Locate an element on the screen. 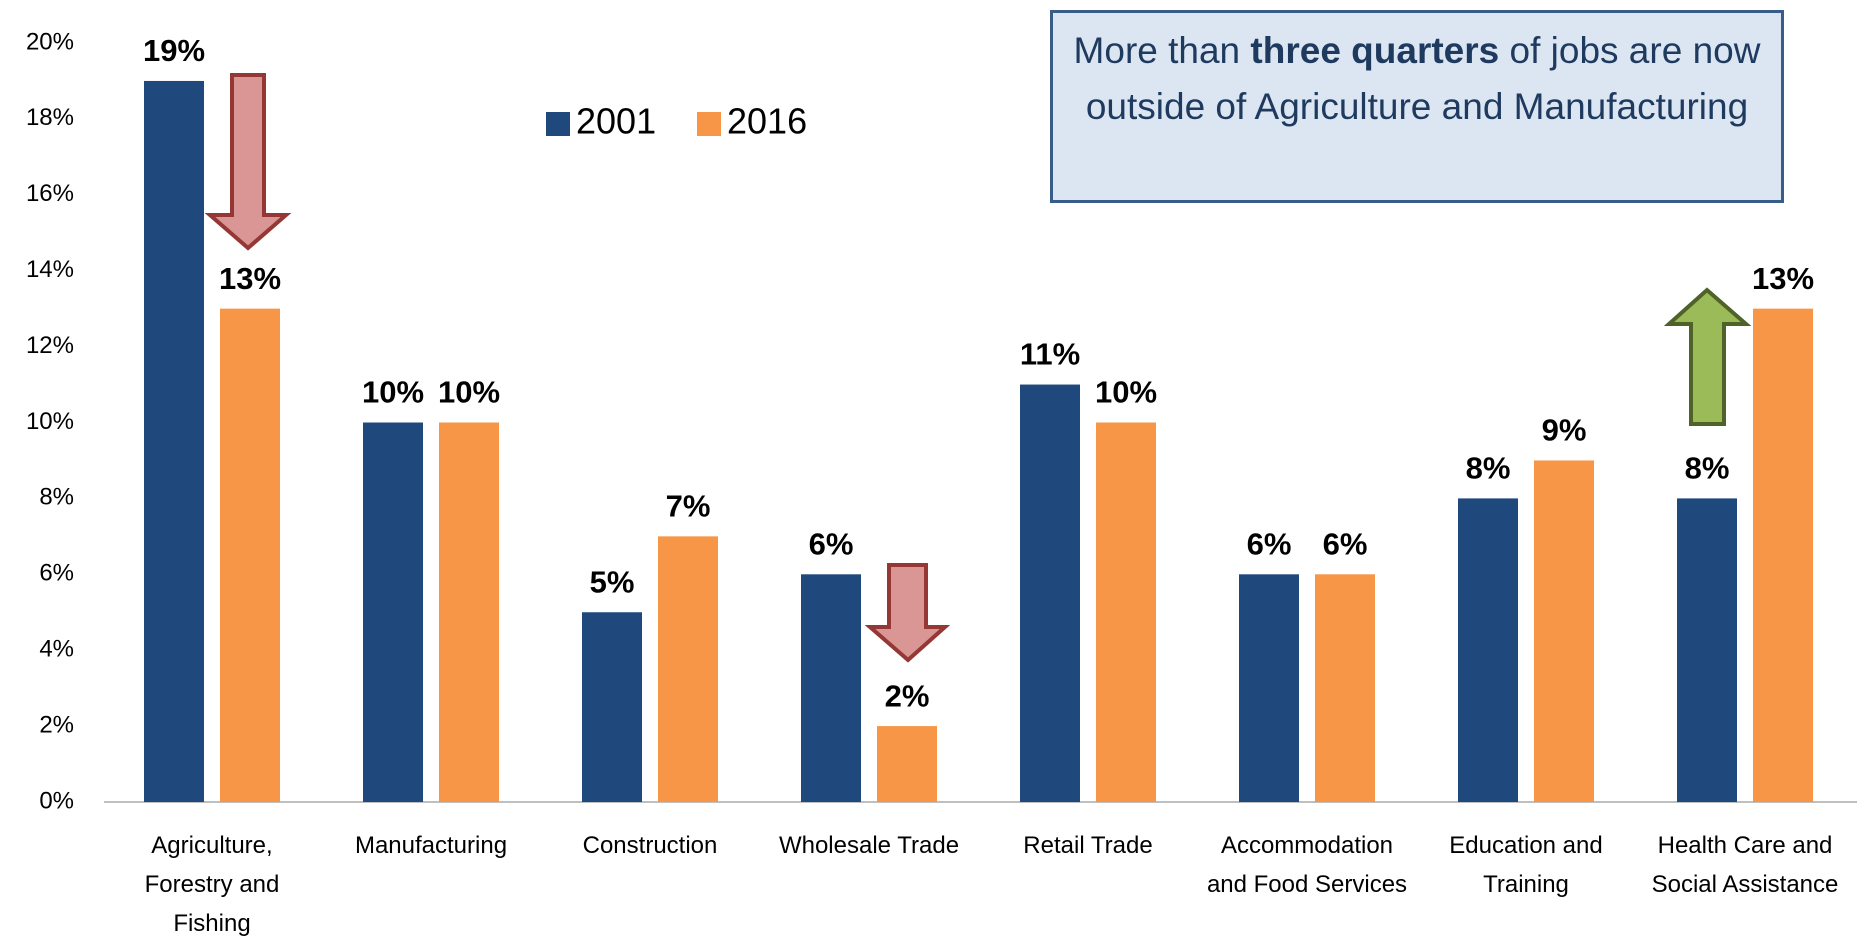 The height and width of the screenshot is (937, 1872). x-tick-label: Accommodation and Food Services is located at coordinates (1307, 865).